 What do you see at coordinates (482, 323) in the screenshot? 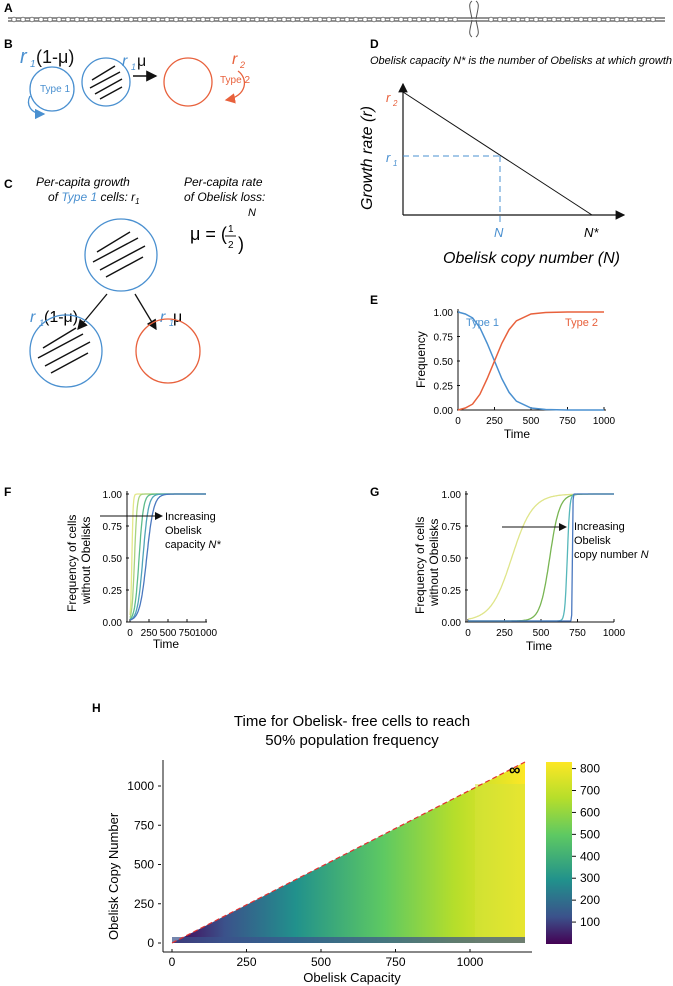
I see `e-legend-type1: Type 1` at bounding box center [482, 323].